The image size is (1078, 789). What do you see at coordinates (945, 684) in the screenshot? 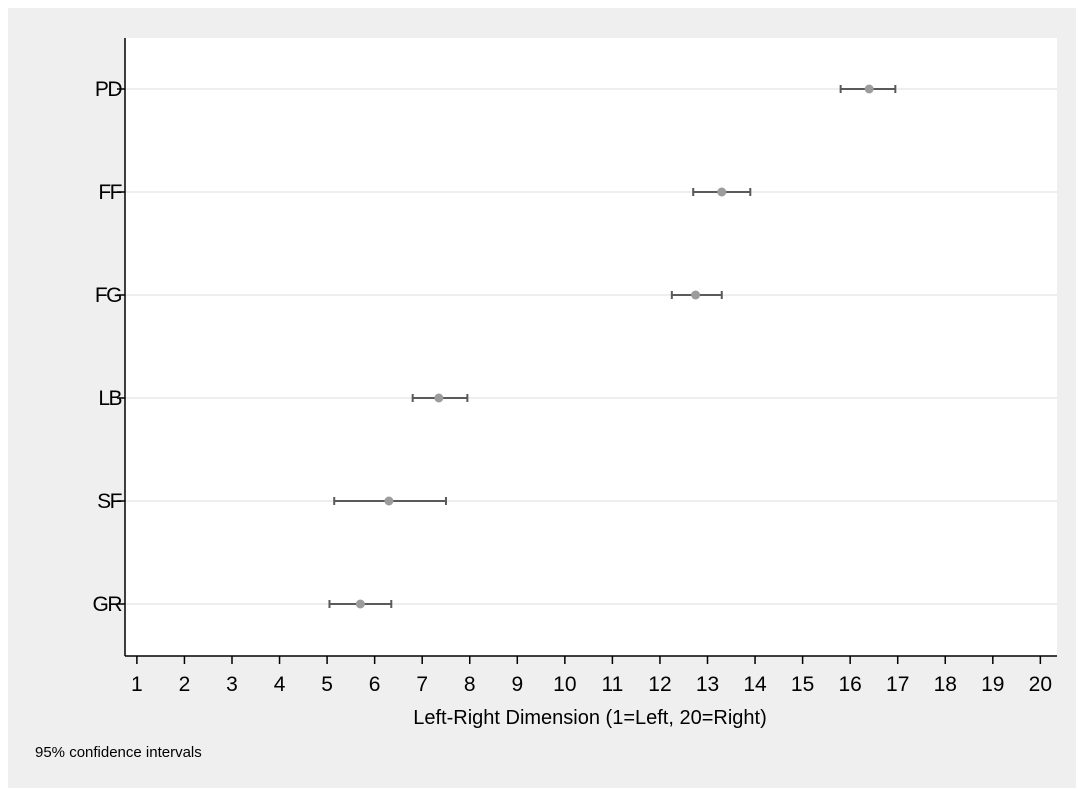
I see `x-tick-label: 18` at bounding box center [945, 684].